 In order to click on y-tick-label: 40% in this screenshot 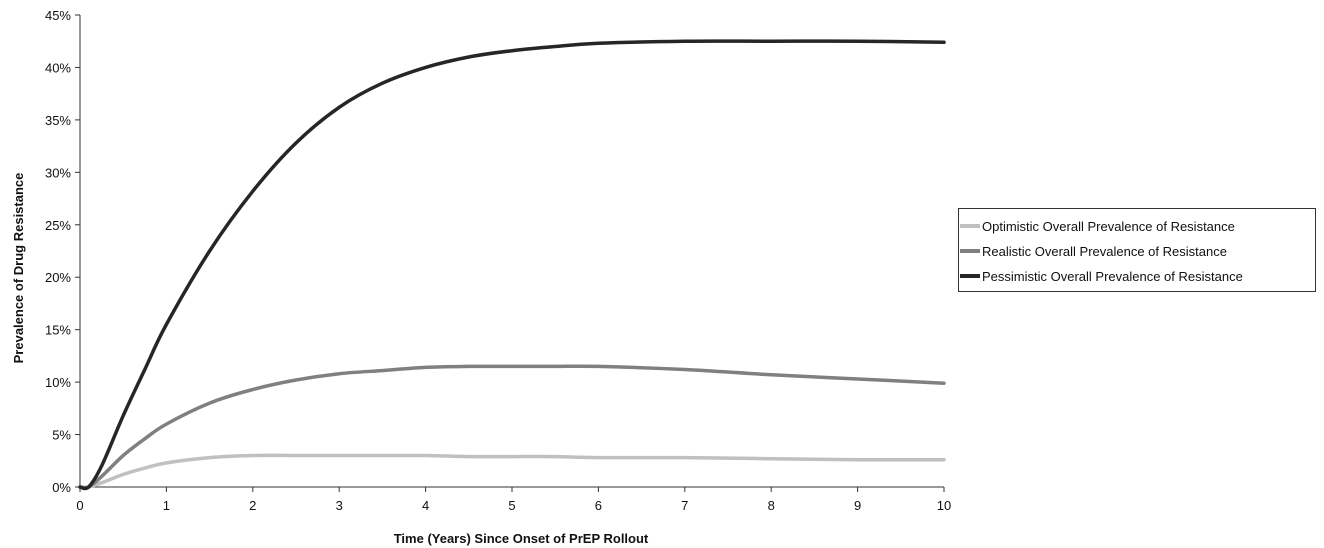, I will do `click(58, 67)`.